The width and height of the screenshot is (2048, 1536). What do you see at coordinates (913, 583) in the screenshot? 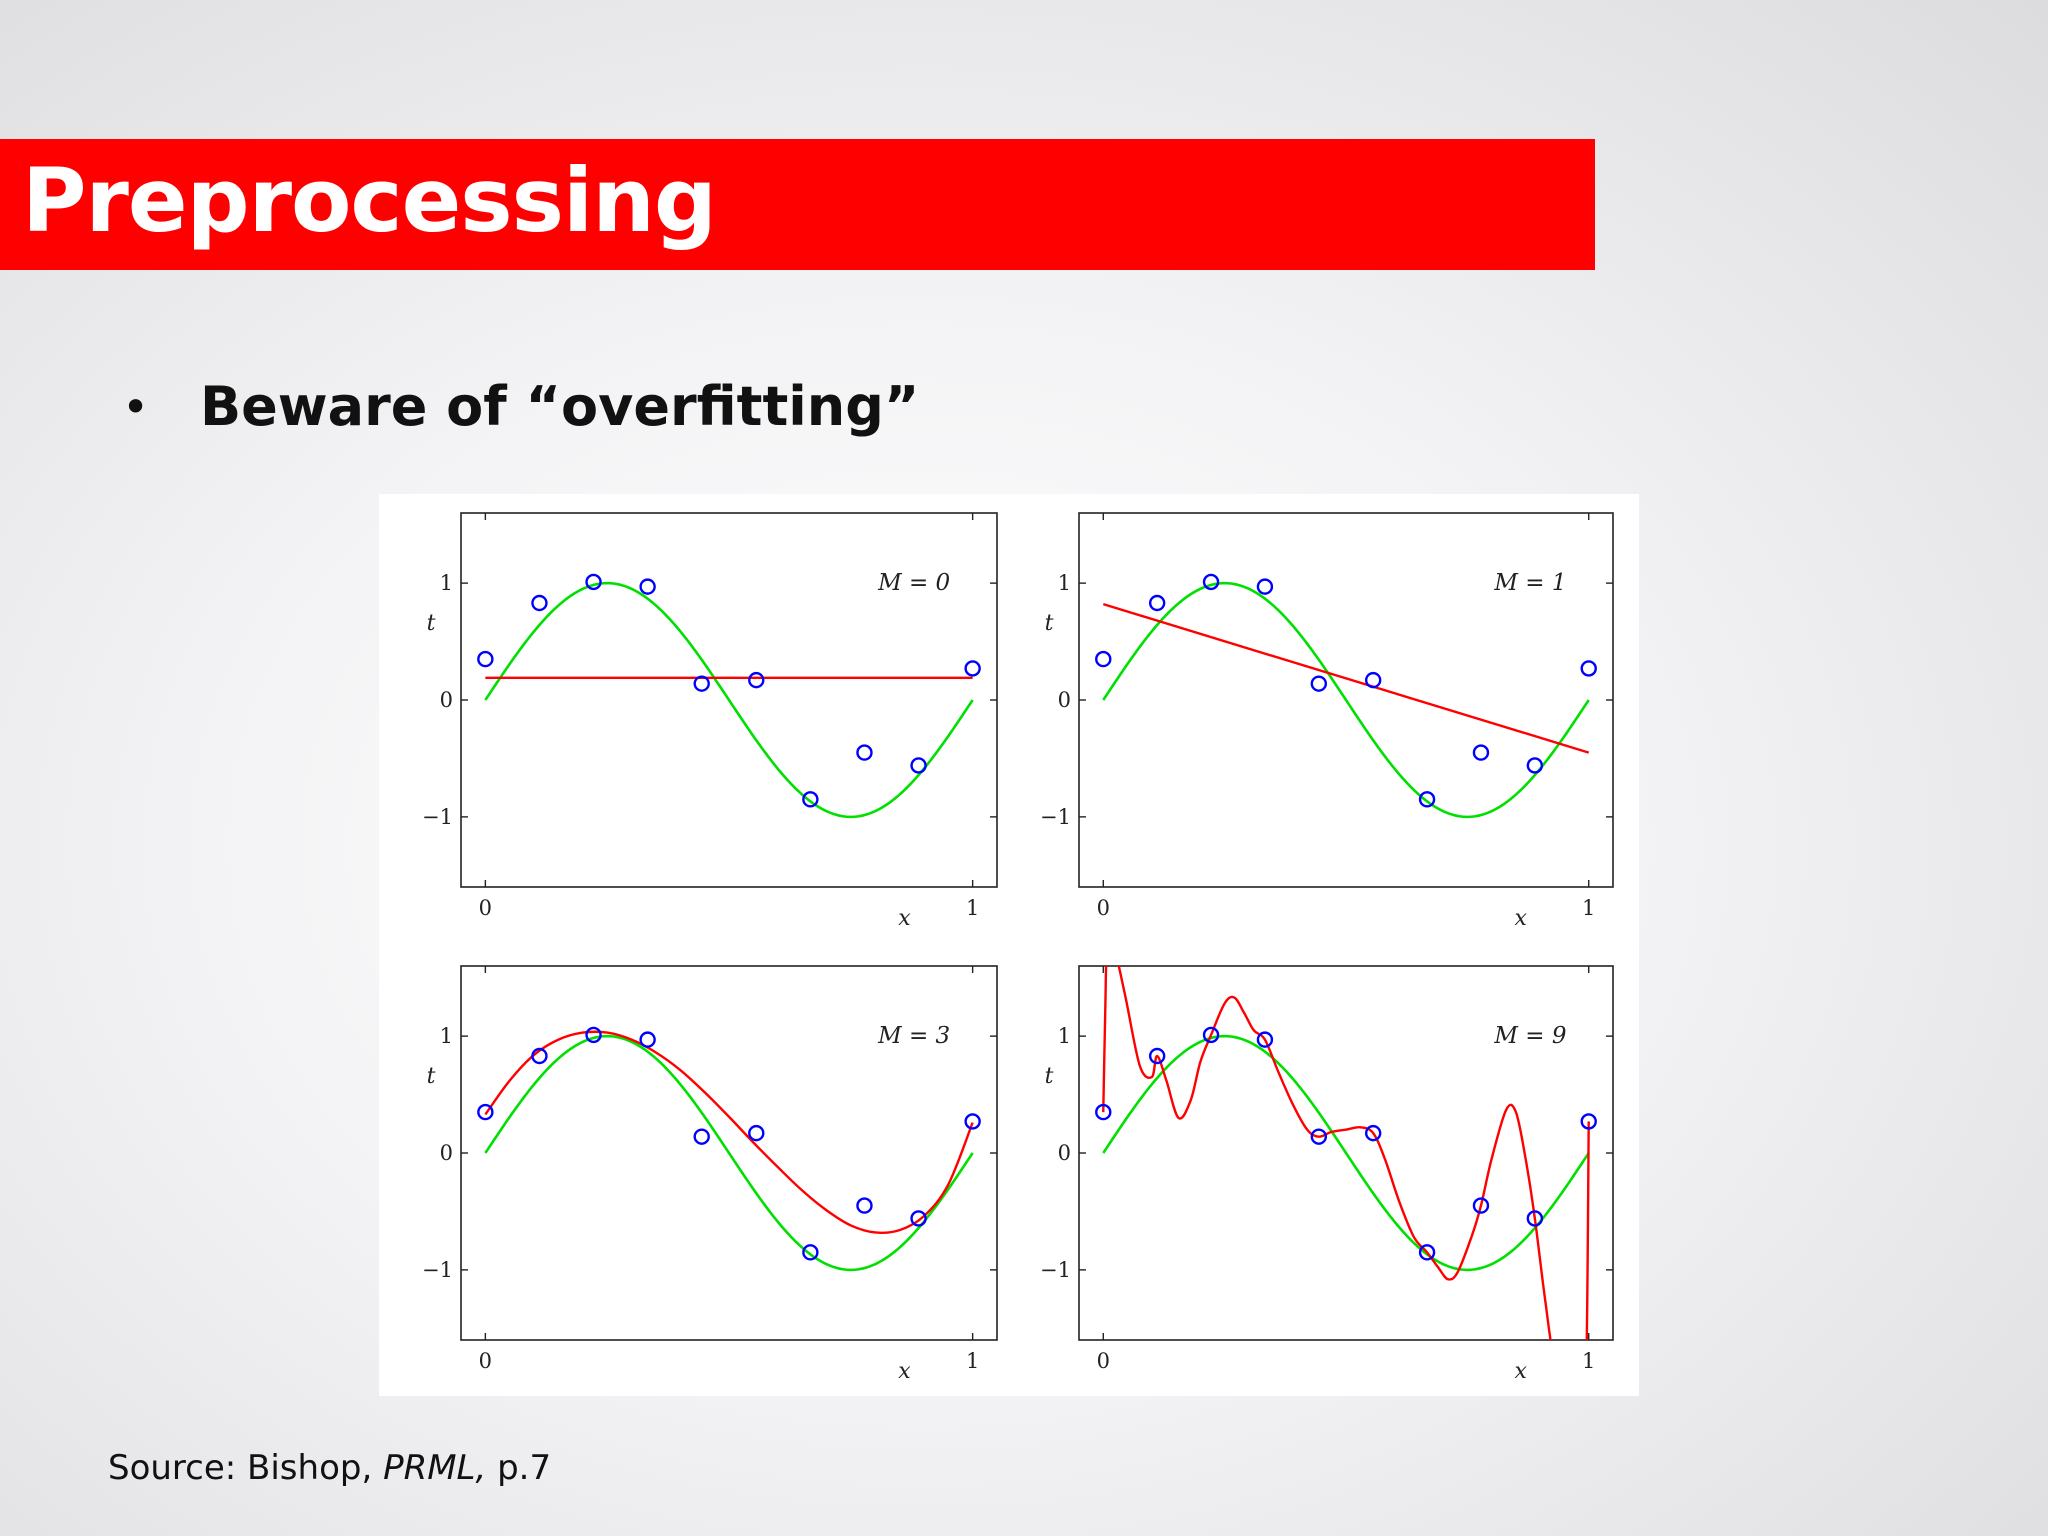
I see `panel-title: M = 0` at bounding box center [913, 583].